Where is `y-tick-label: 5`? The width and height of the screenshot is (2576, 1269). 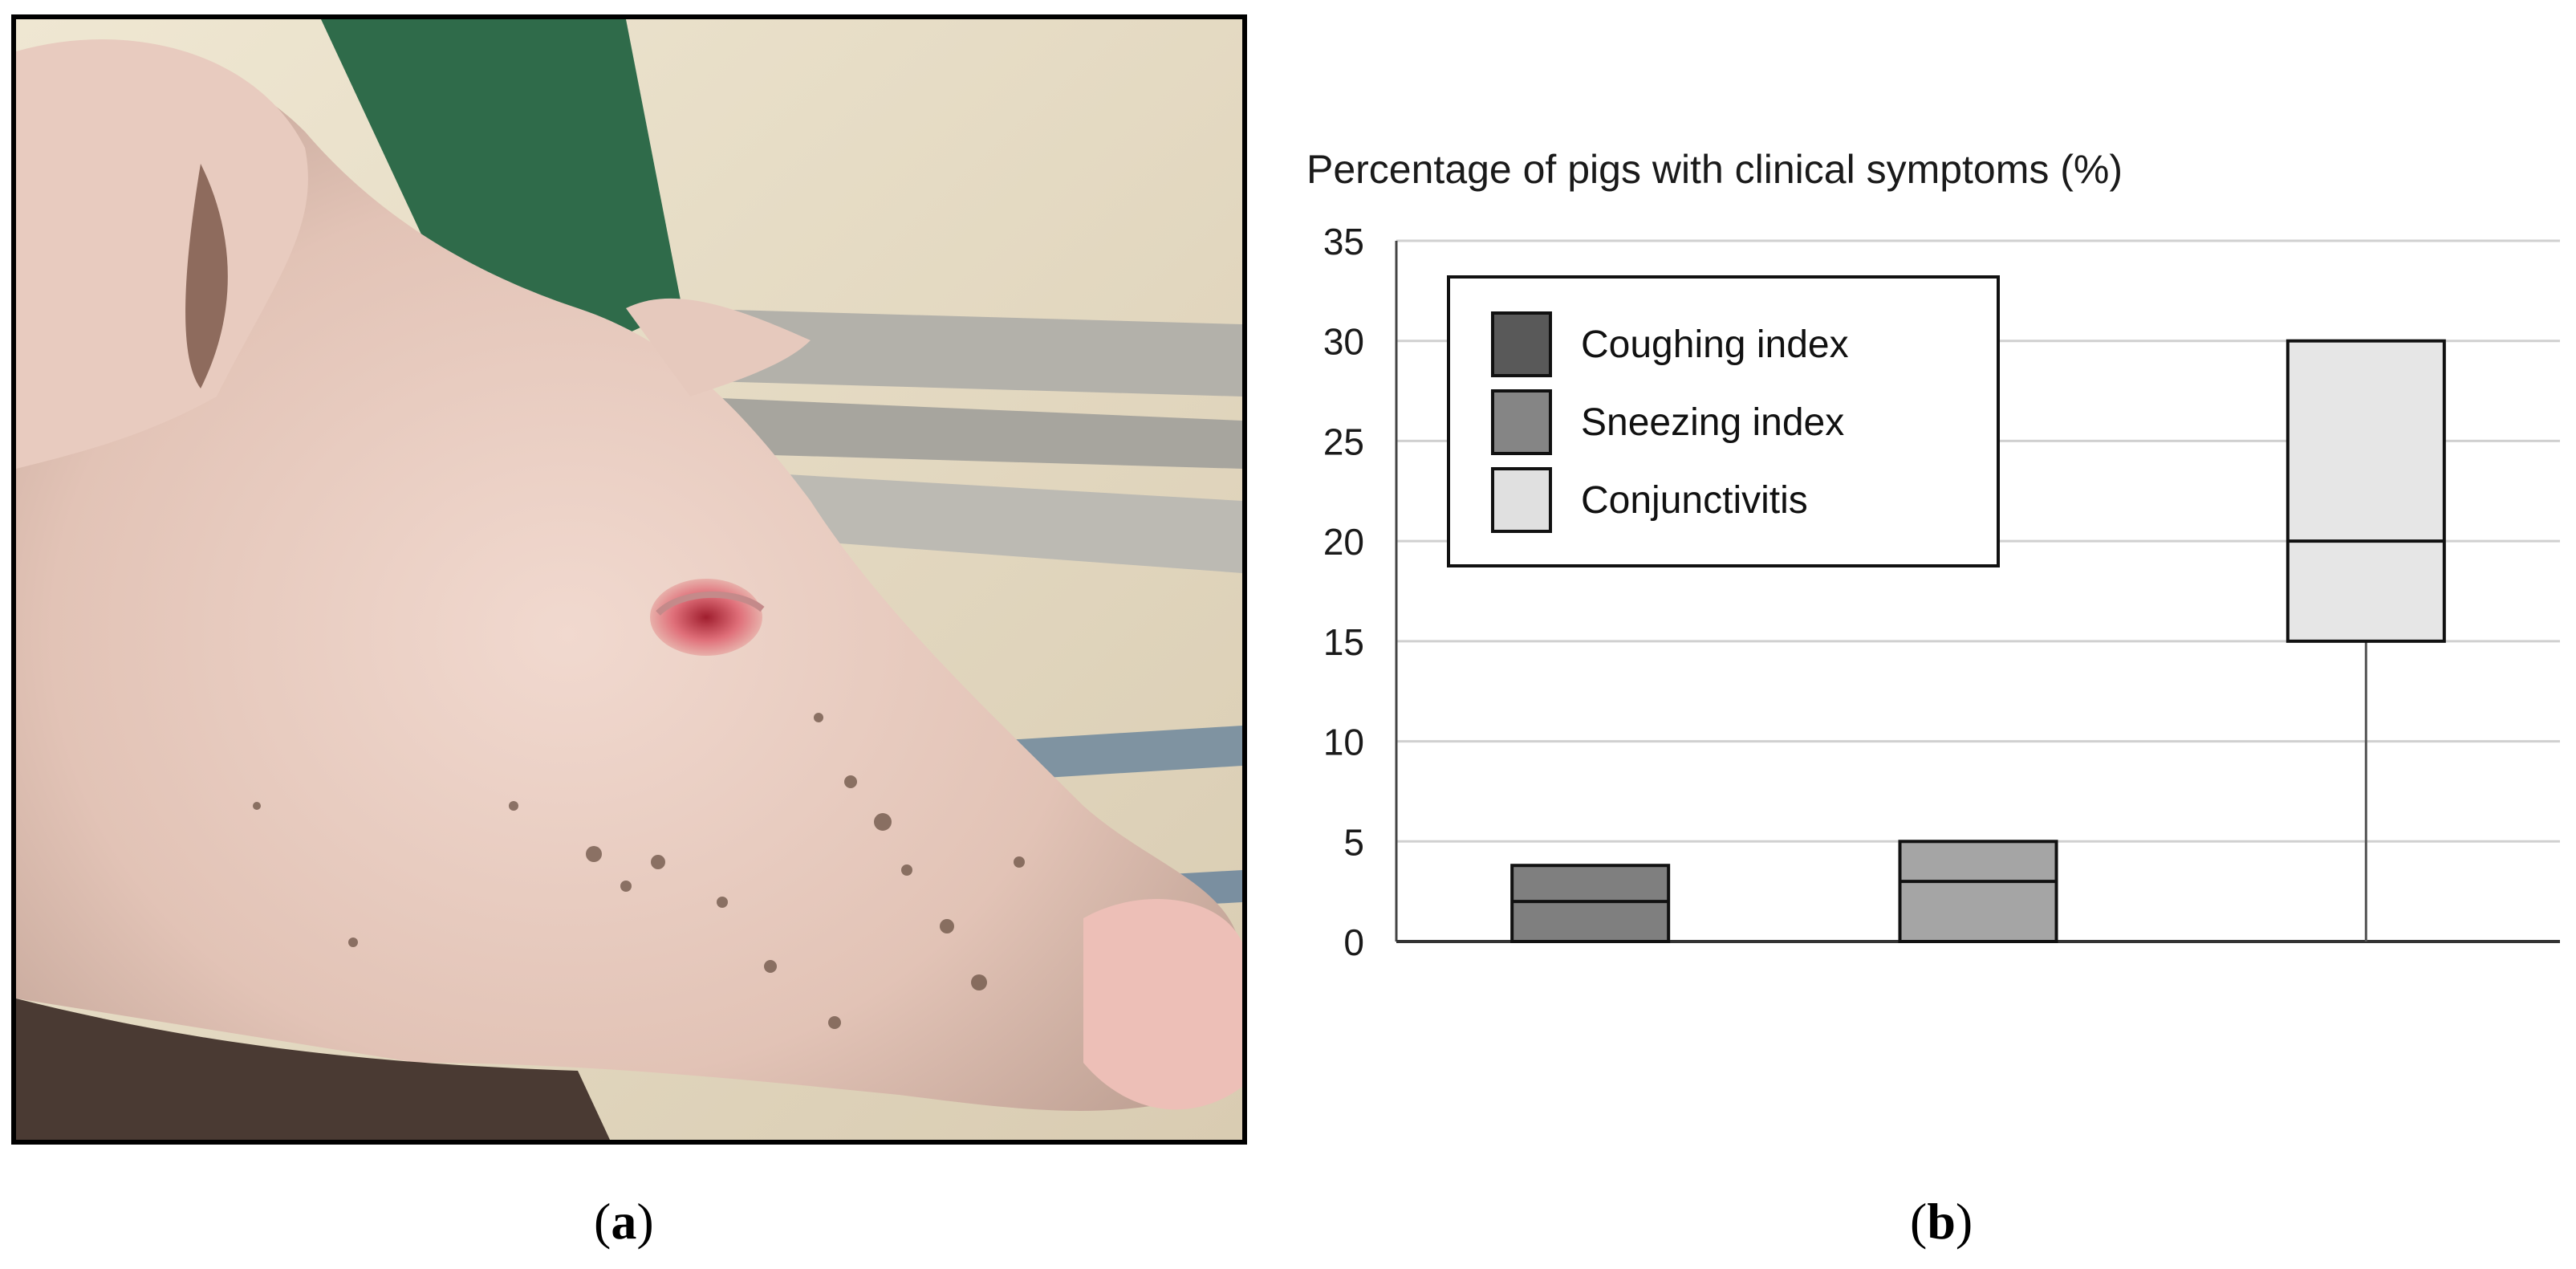
y-tick-label: 5 is located at coordinates (1353, 842).